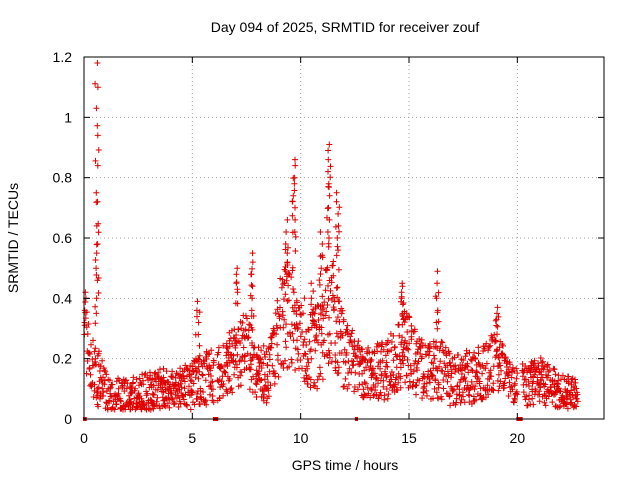 The width and height of the screenshot is (640, 480). Describe the element at coordinates (68, 419) in the screenshot. I see `y-tick-label: 0` at that location.